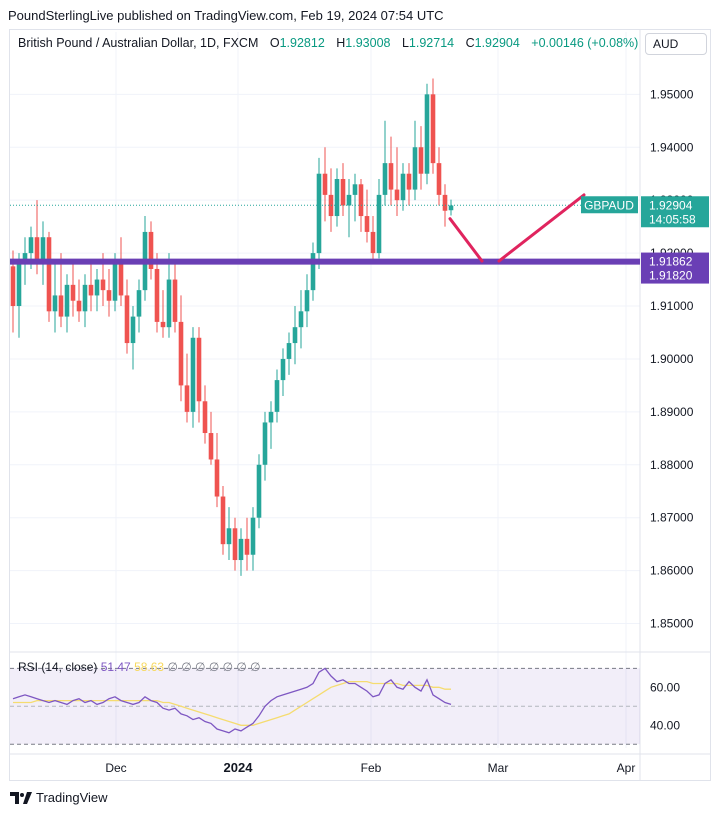 This screenshot has height=815, width=721. I want to click on tradingview-logo: TradingView, so click(59, 797).